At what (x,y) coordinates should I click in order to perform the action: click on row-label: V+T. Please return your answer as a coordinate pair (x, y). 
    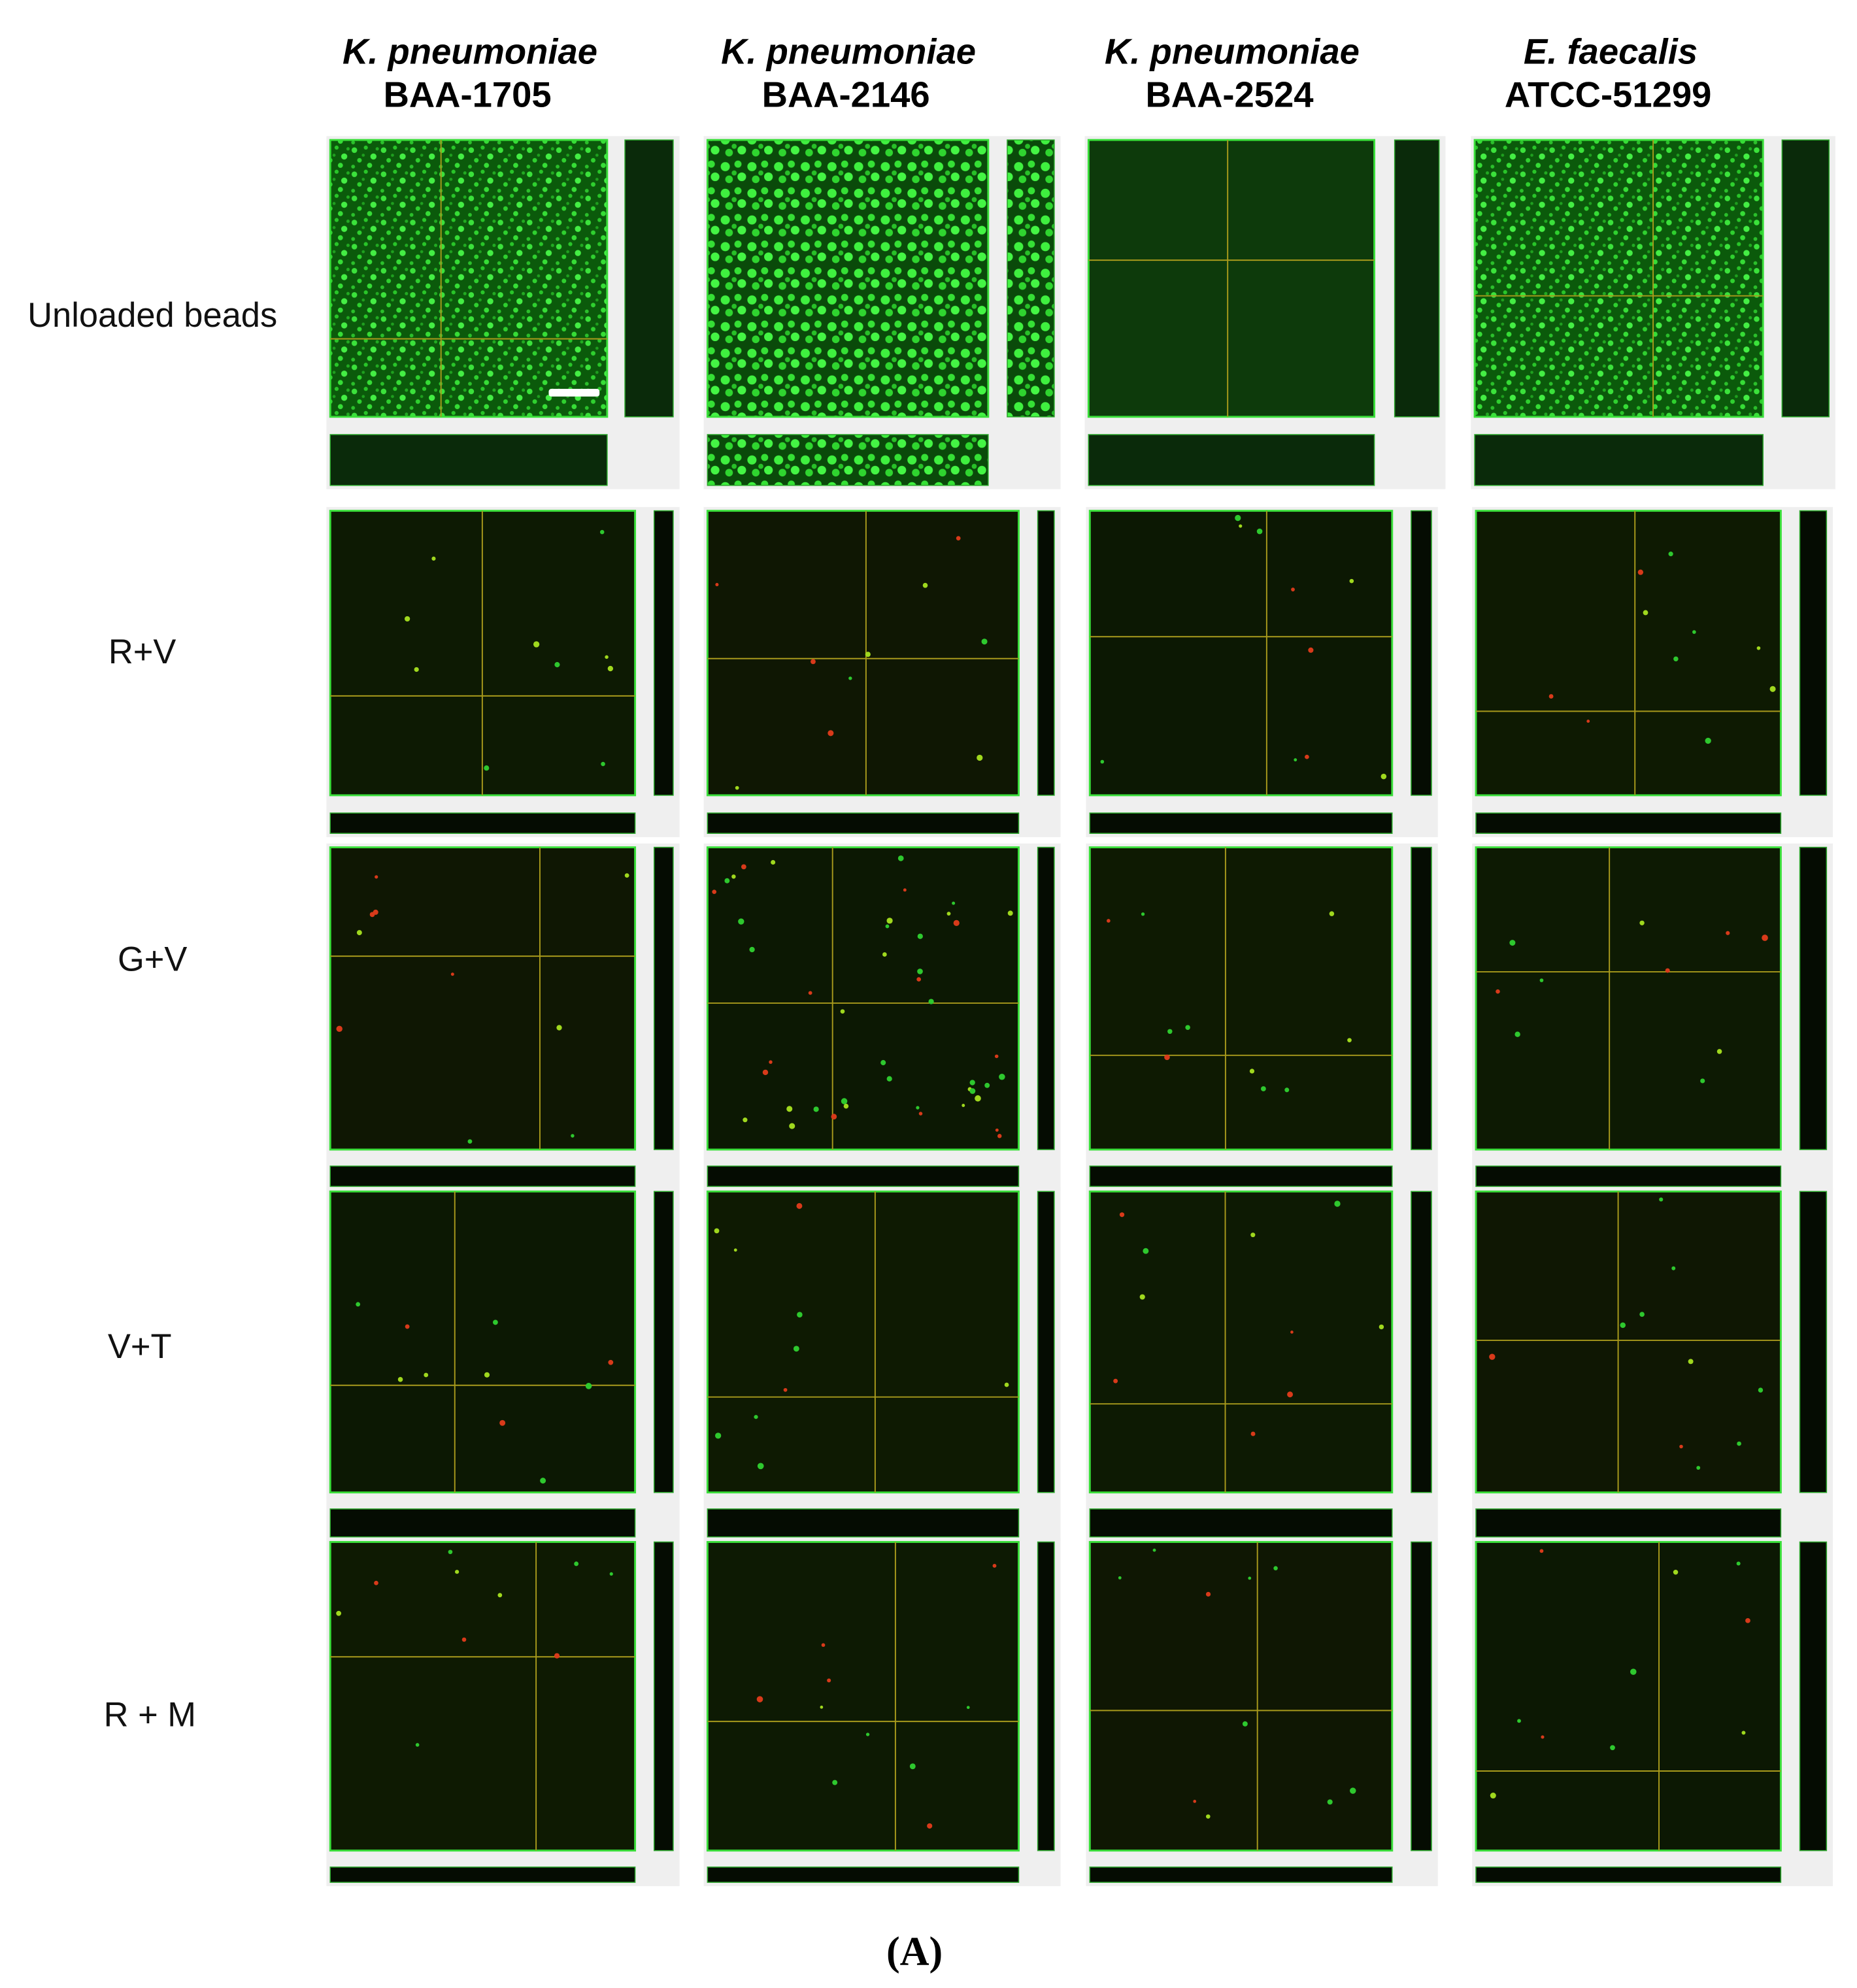
    Looking at the image, I should click on (140, 1347).